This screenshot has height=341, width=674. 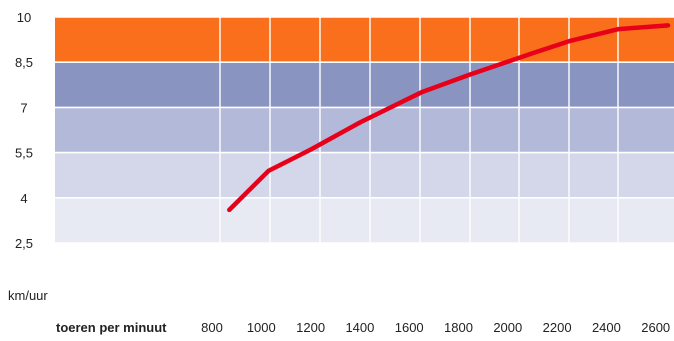 What do you see at coordinates (24, 243) in the screenshot?
I see `y-tick-label: 2,5` at bounding box center [24, 243].